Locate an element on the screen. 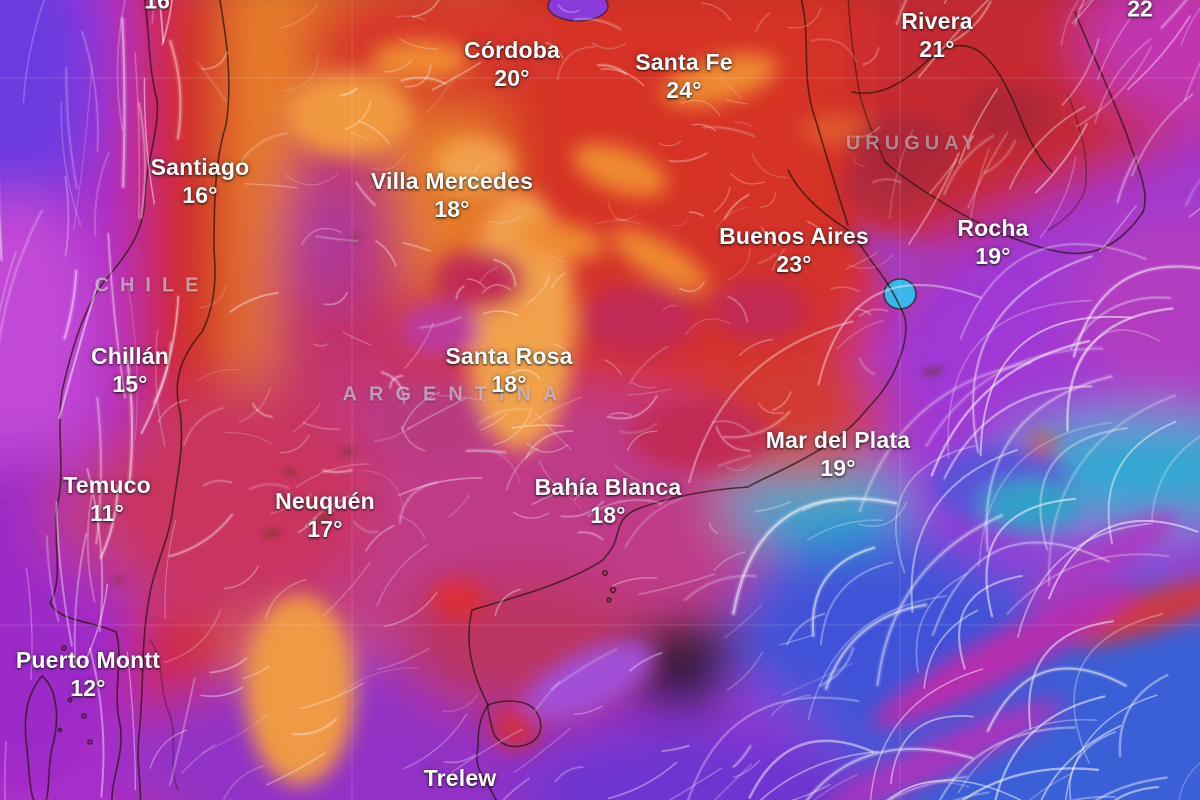 The image size is (1200, 800). city-name: Santa Rosa is located at coordinates (509, 356).